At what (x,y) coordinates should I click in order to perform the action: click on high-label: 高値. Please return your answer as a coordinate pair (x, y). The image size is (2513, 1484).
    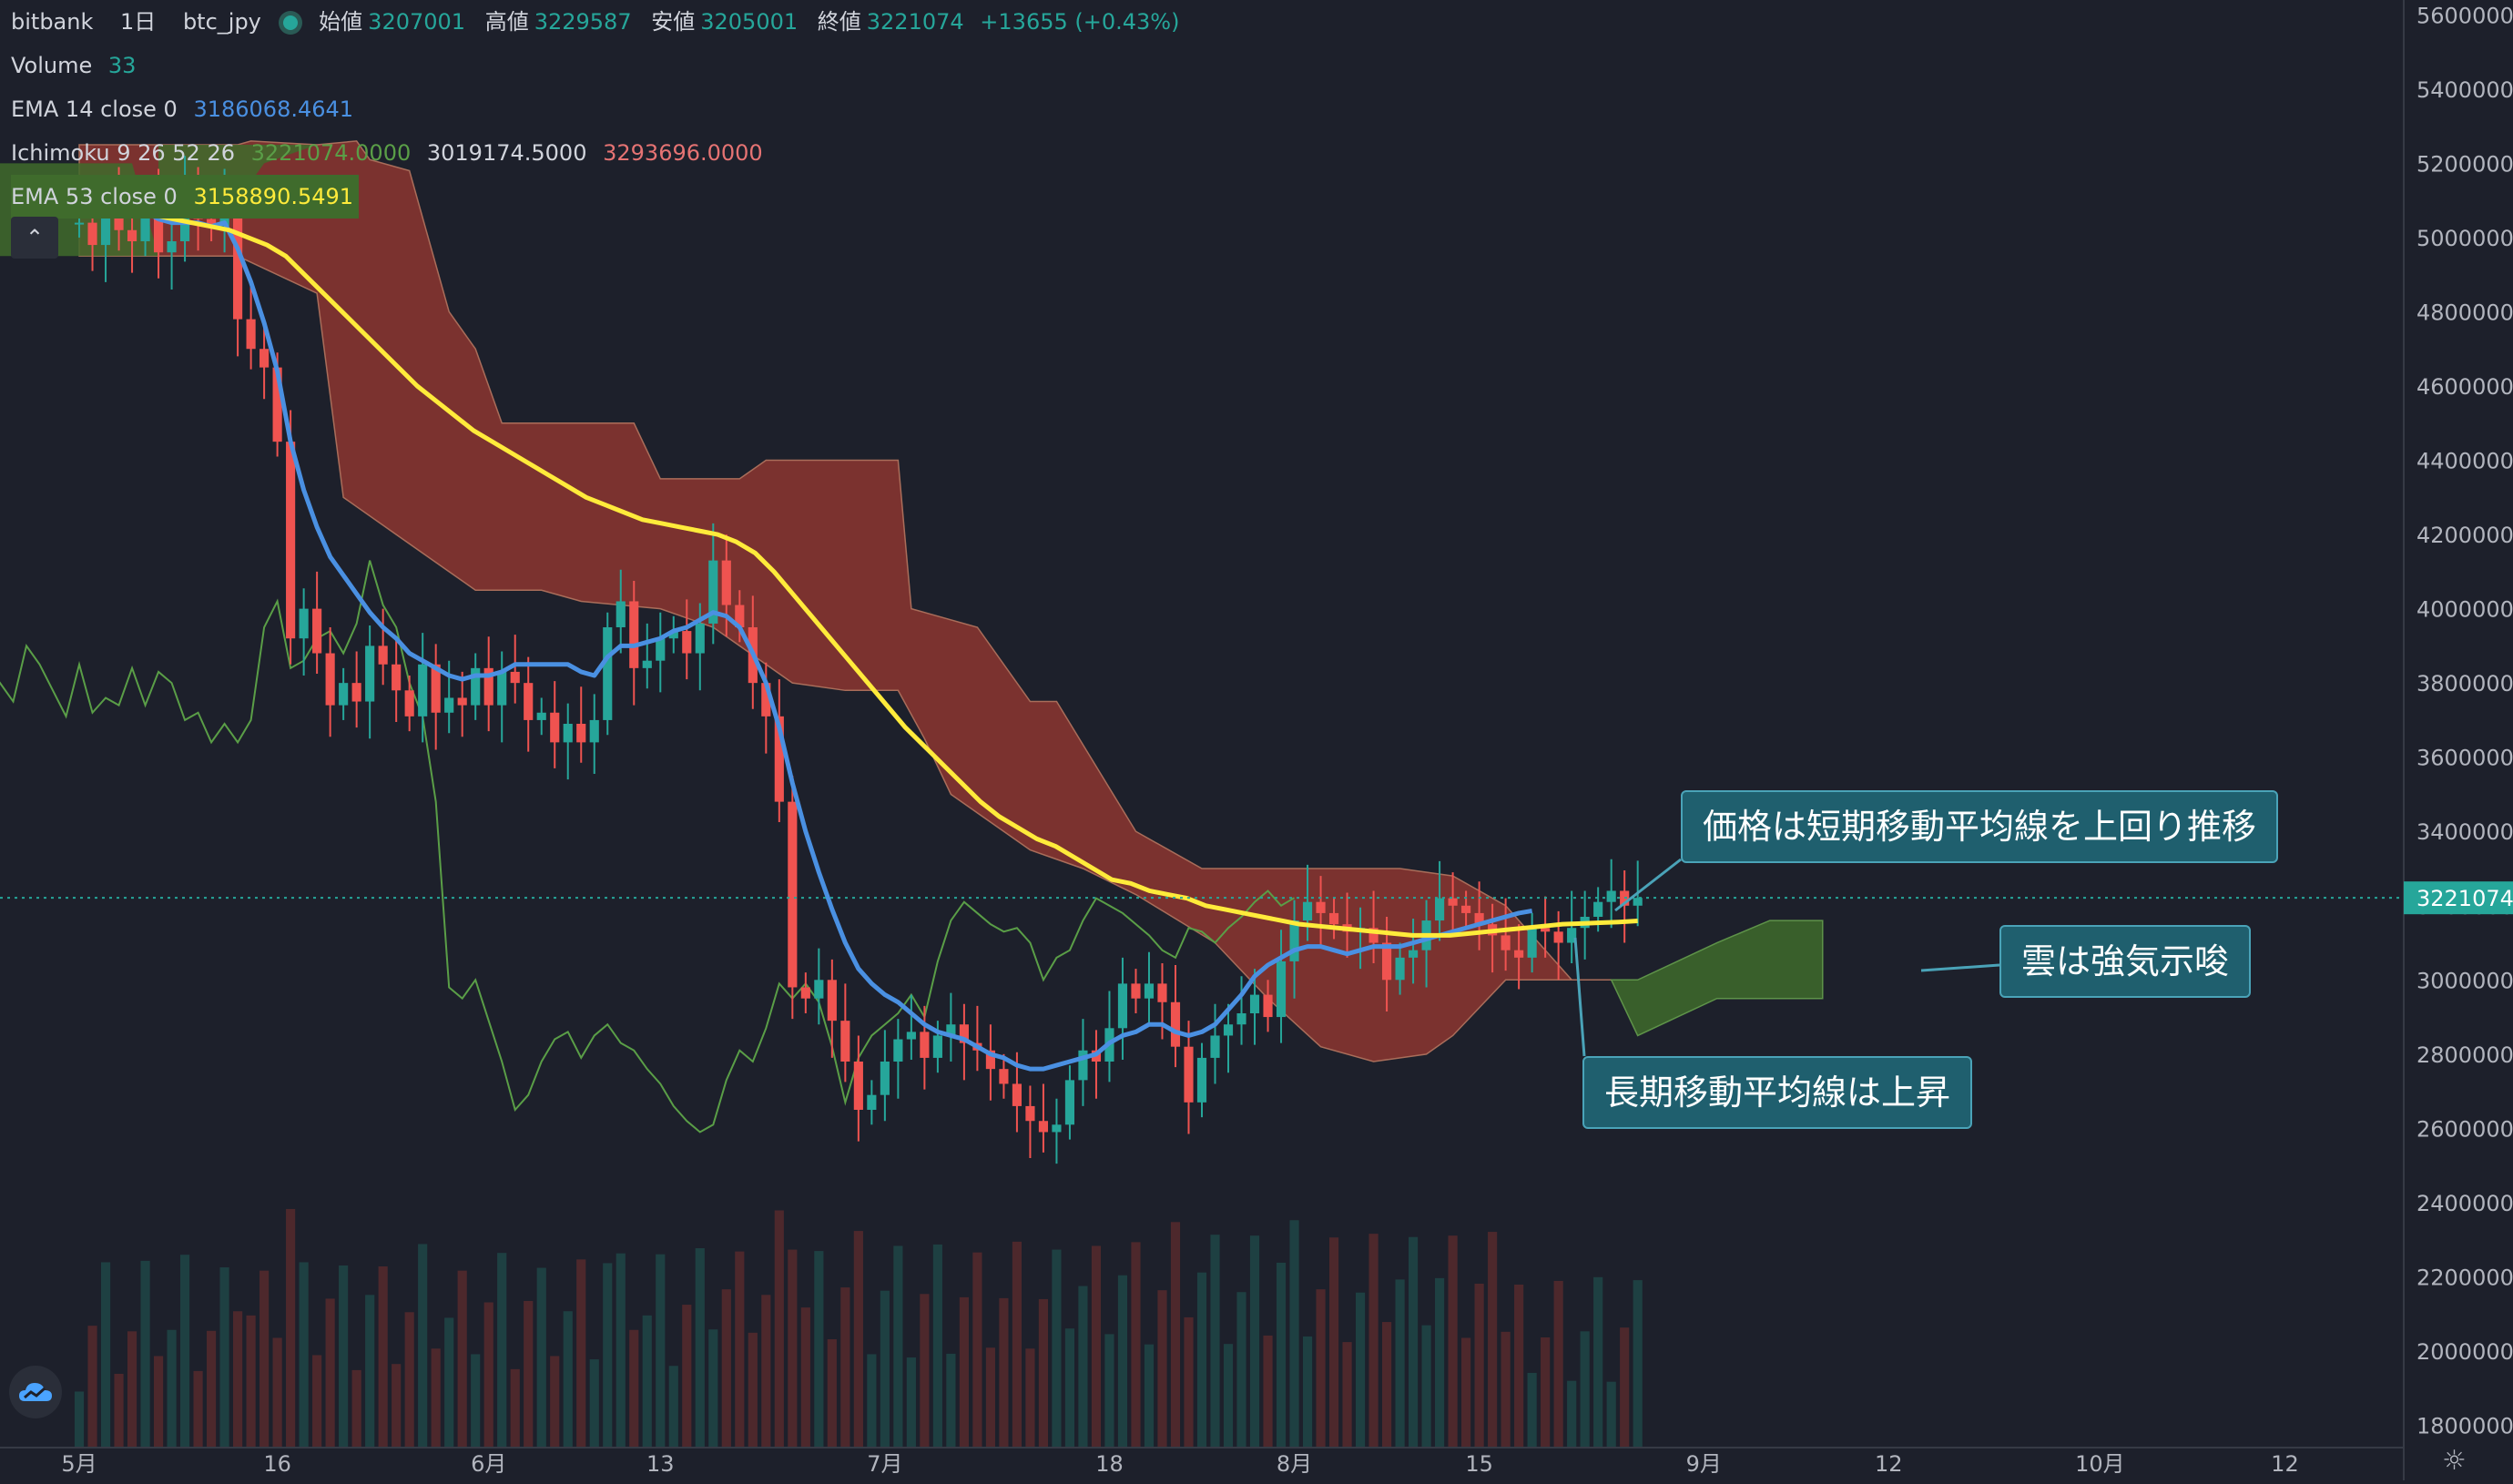
    Looking at the image, I should click on (506, 22).